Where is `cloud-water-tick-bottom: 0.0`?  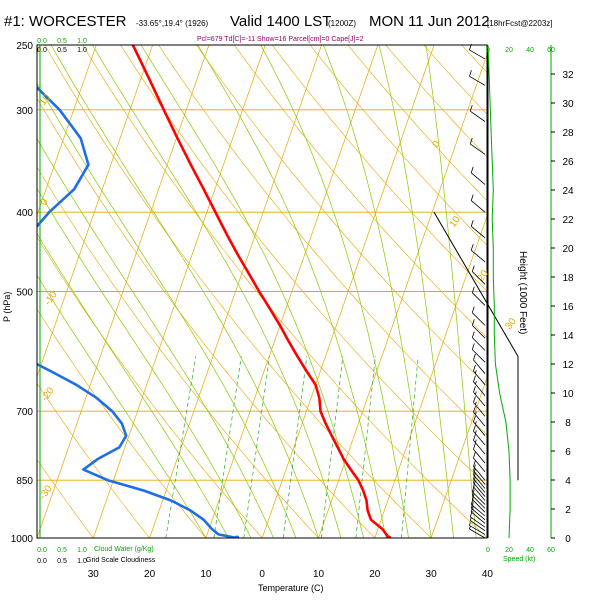 cloud-water-tick-bottom: 0.0 is located at coordinates (42, 550).